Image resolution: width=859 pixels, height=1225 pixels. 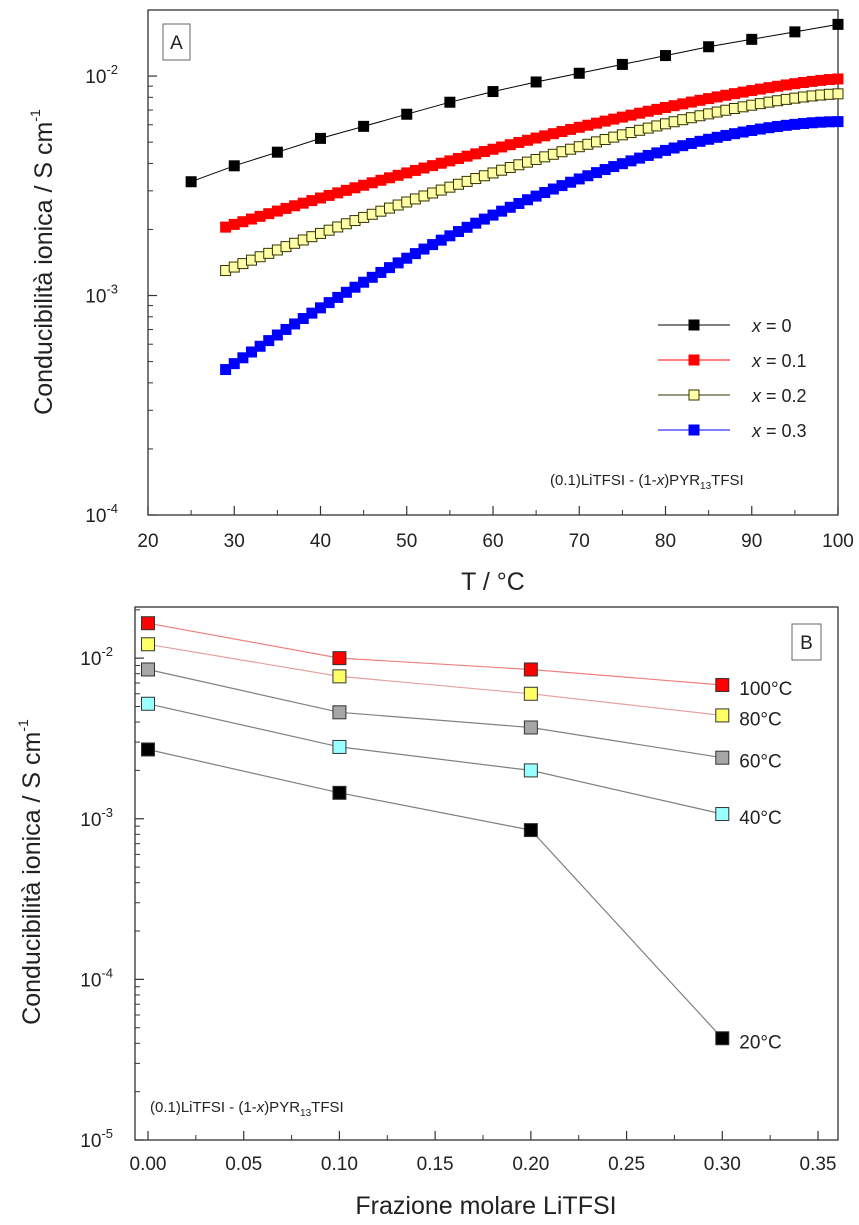 What do you see at coordinates (112, 69) in the screenshot?
I see `a-y-tick-exp: -2` at bounding box center [112, 69].